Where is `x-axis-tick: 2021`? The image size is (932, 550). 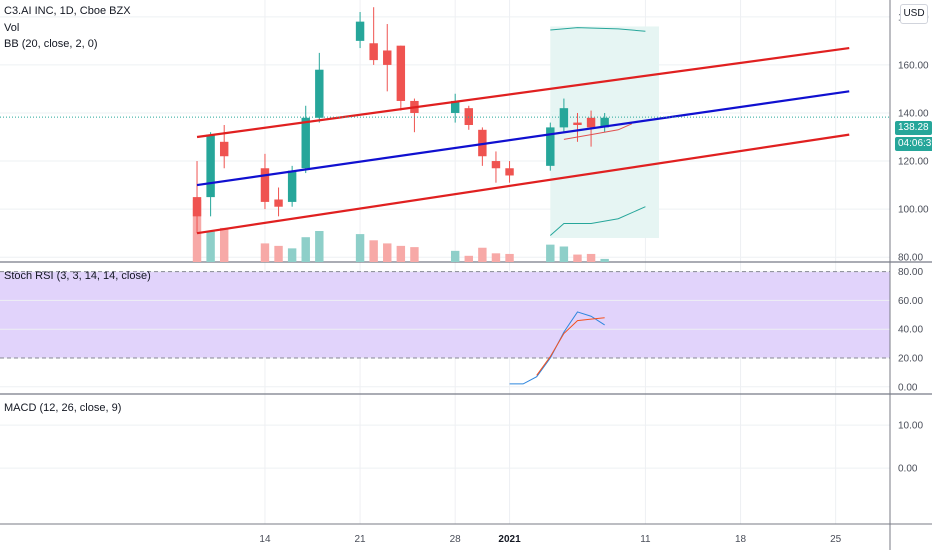 x-axis-tick: 2021 is located at coordinates (509, 539).